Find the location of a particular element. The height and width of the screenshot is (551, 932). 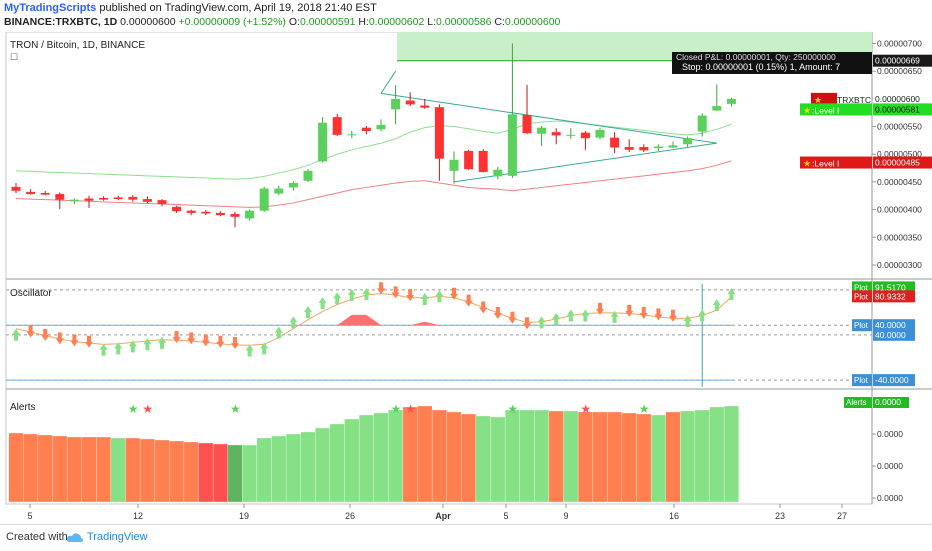

tradingview-logo: TradingView is located at coordinates (107, 537).